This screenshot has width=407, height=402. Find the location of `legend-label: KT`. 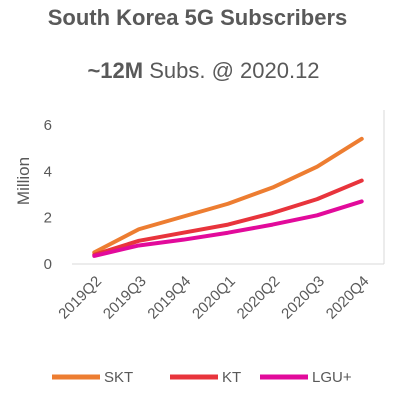

legend-label: KT is located at coordinates (231, 377).